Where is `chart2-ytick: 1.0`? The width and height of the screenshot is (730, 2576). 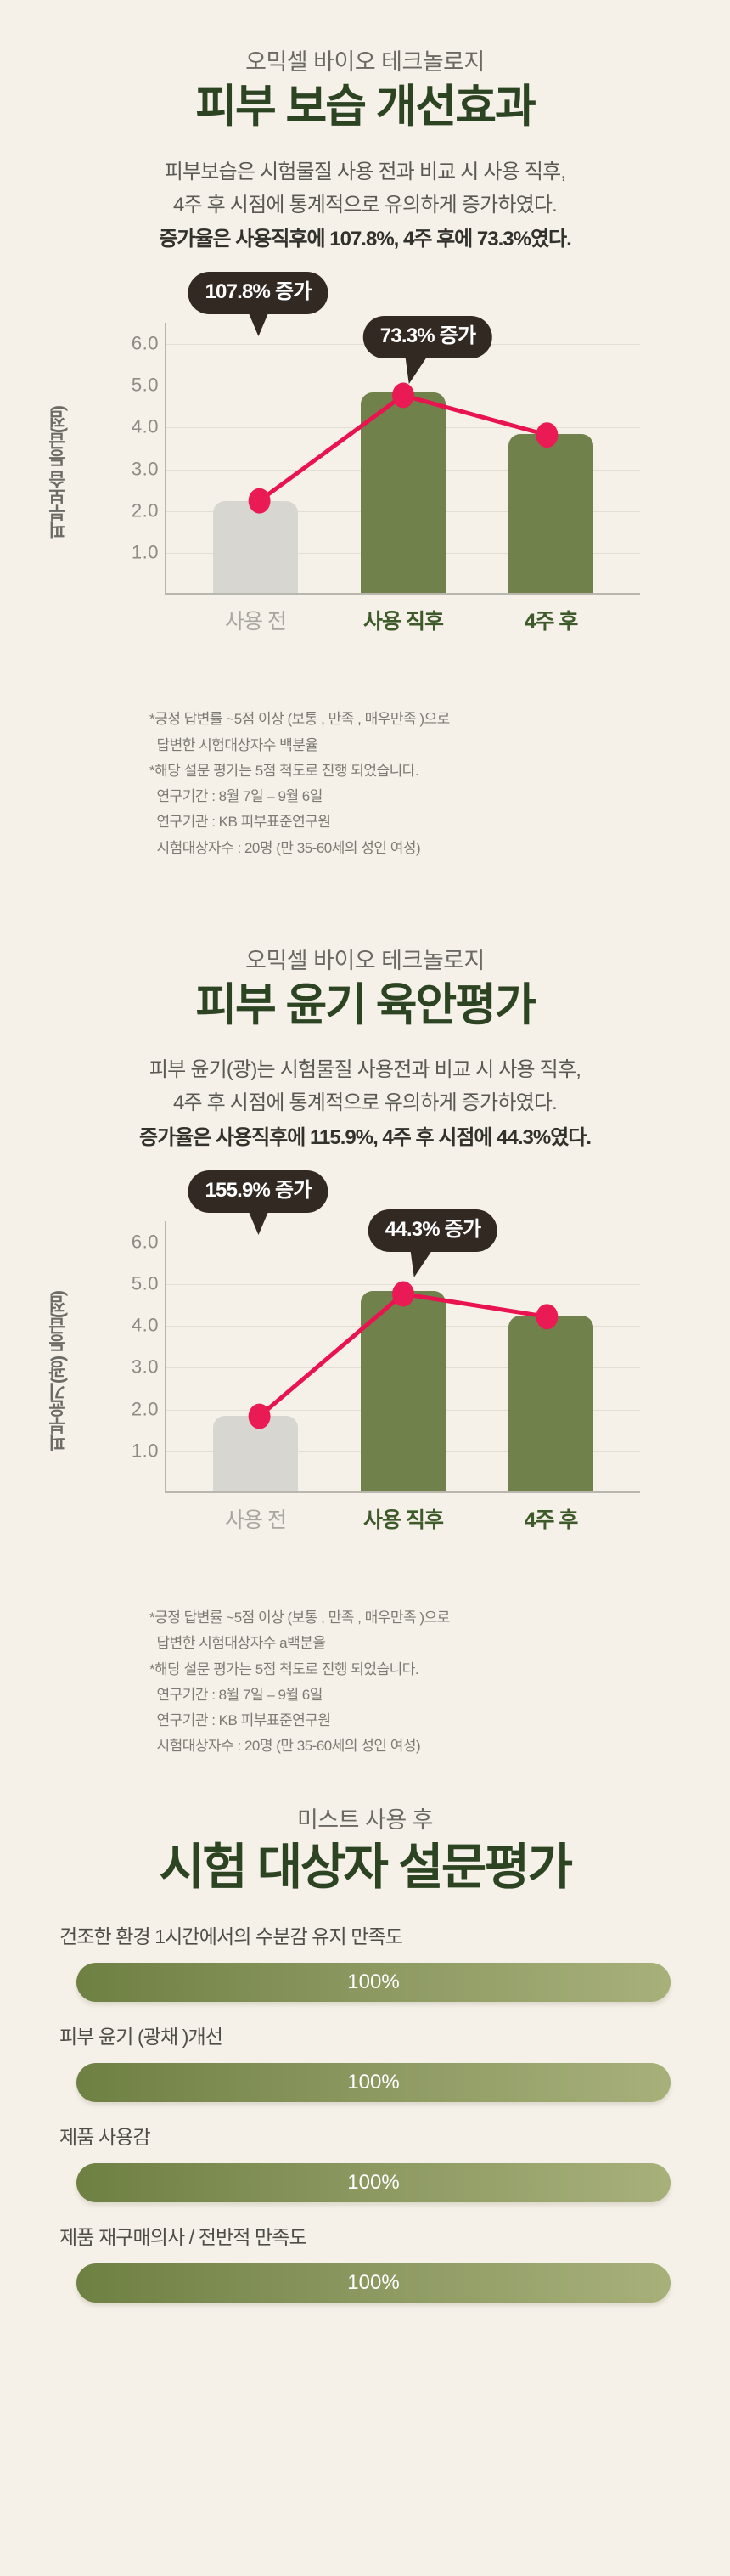
chart2-ytick: 1.0 is located at coordinates (145, 1451).